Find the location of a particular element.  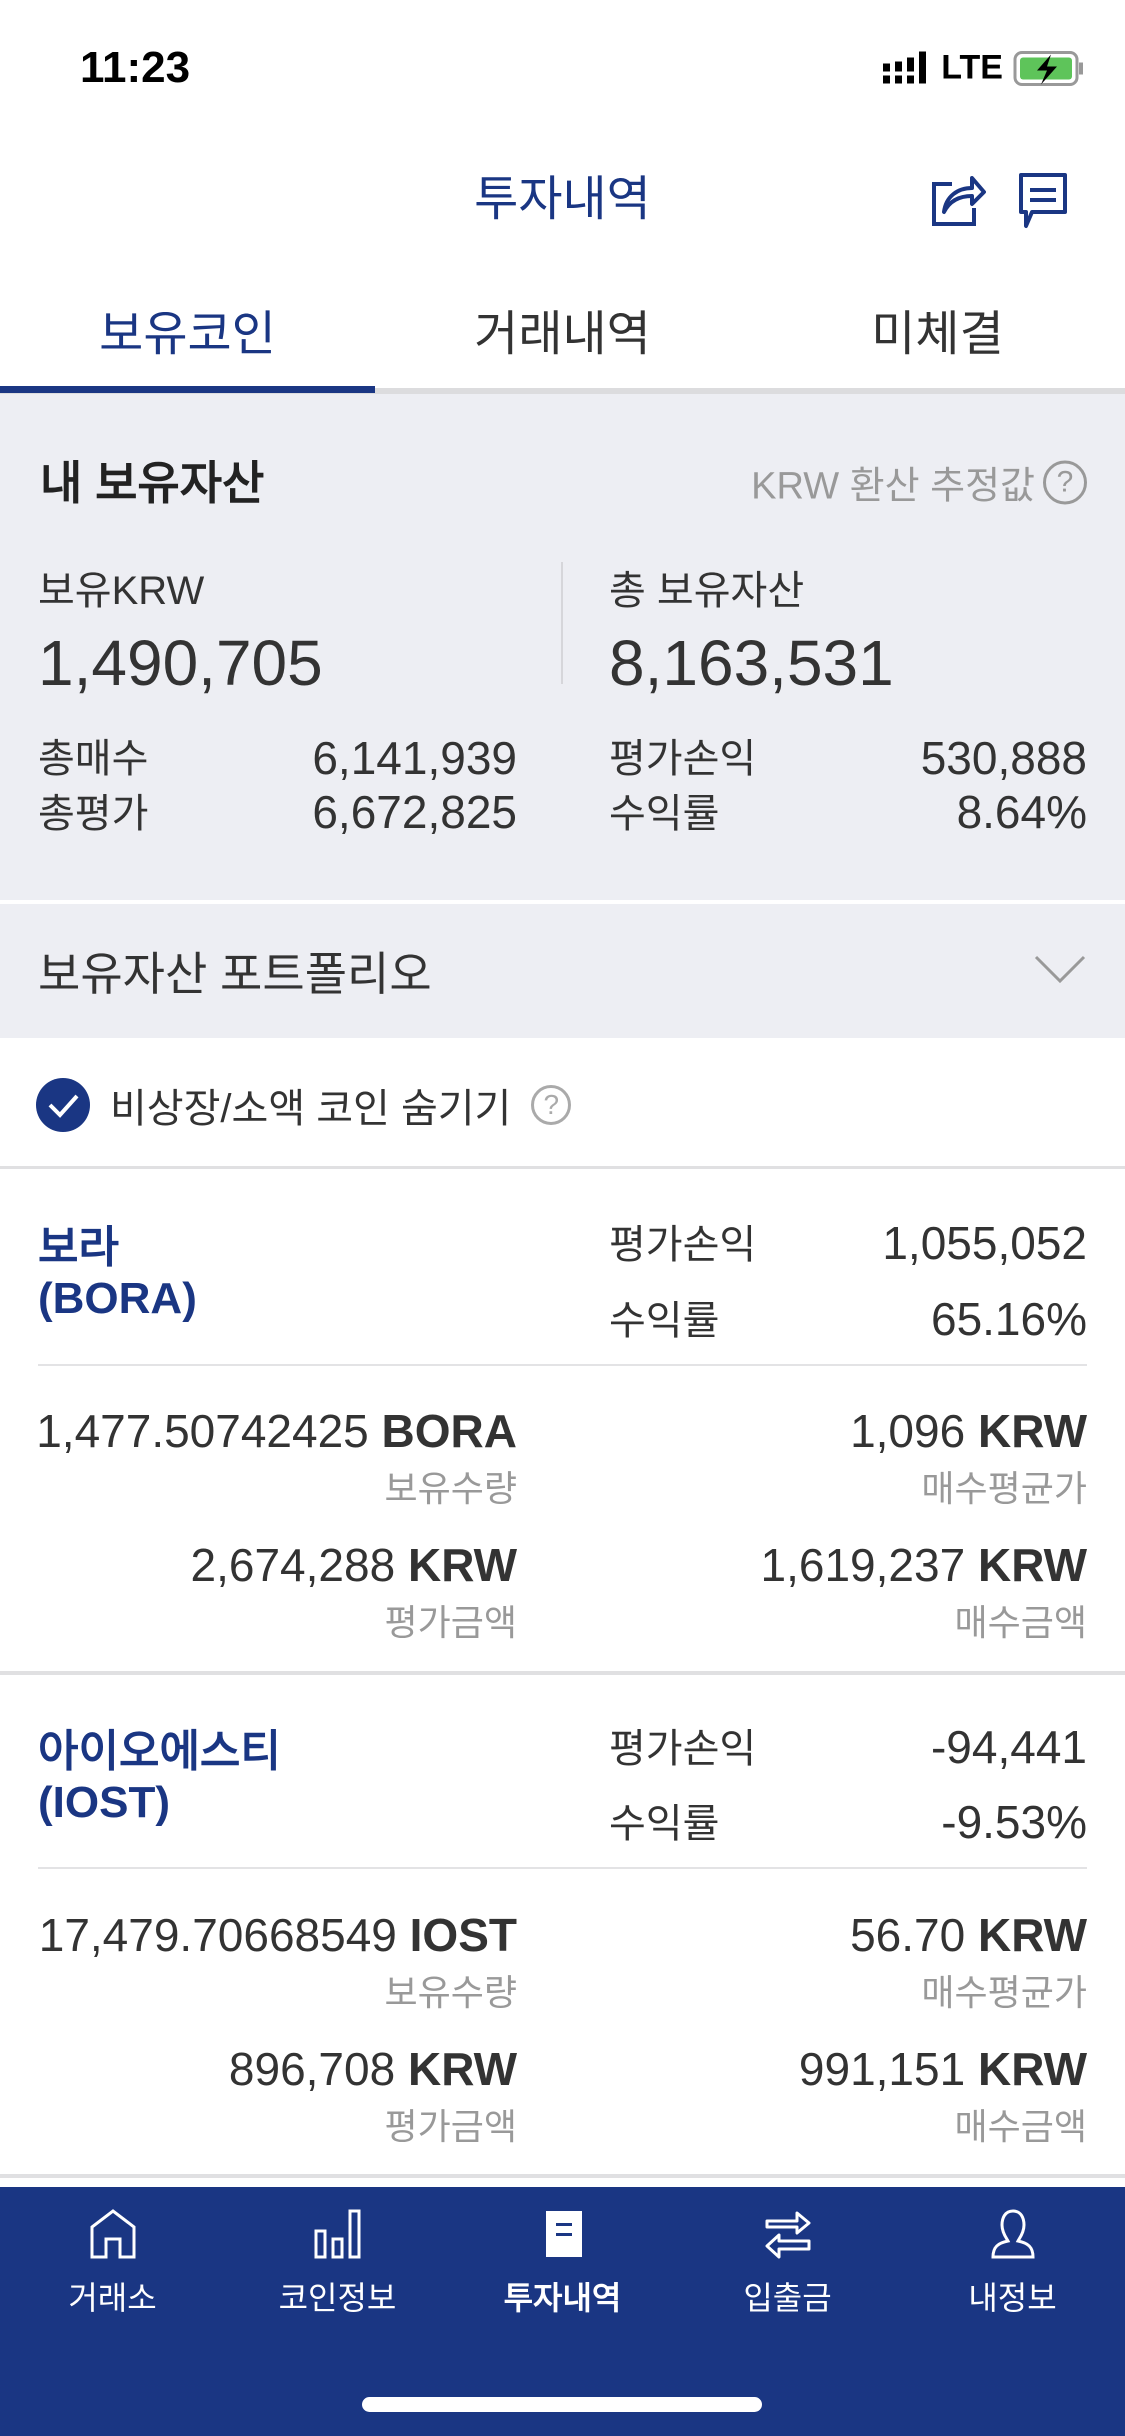

coin-name: 아이오에스티 is located at coordinates (159, 1751).